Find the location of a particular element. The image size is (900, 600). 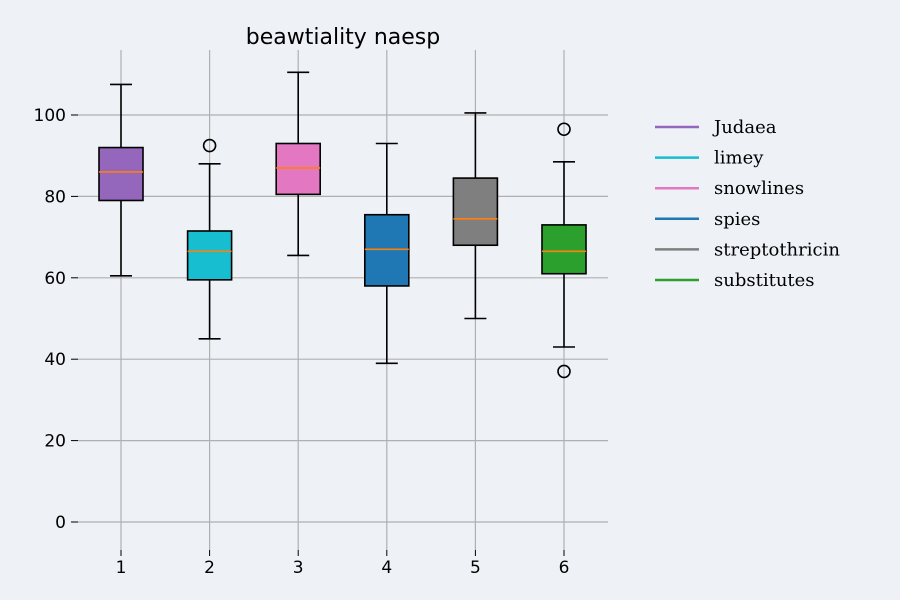

box-group-judaea is located at coordinates (121, 180).